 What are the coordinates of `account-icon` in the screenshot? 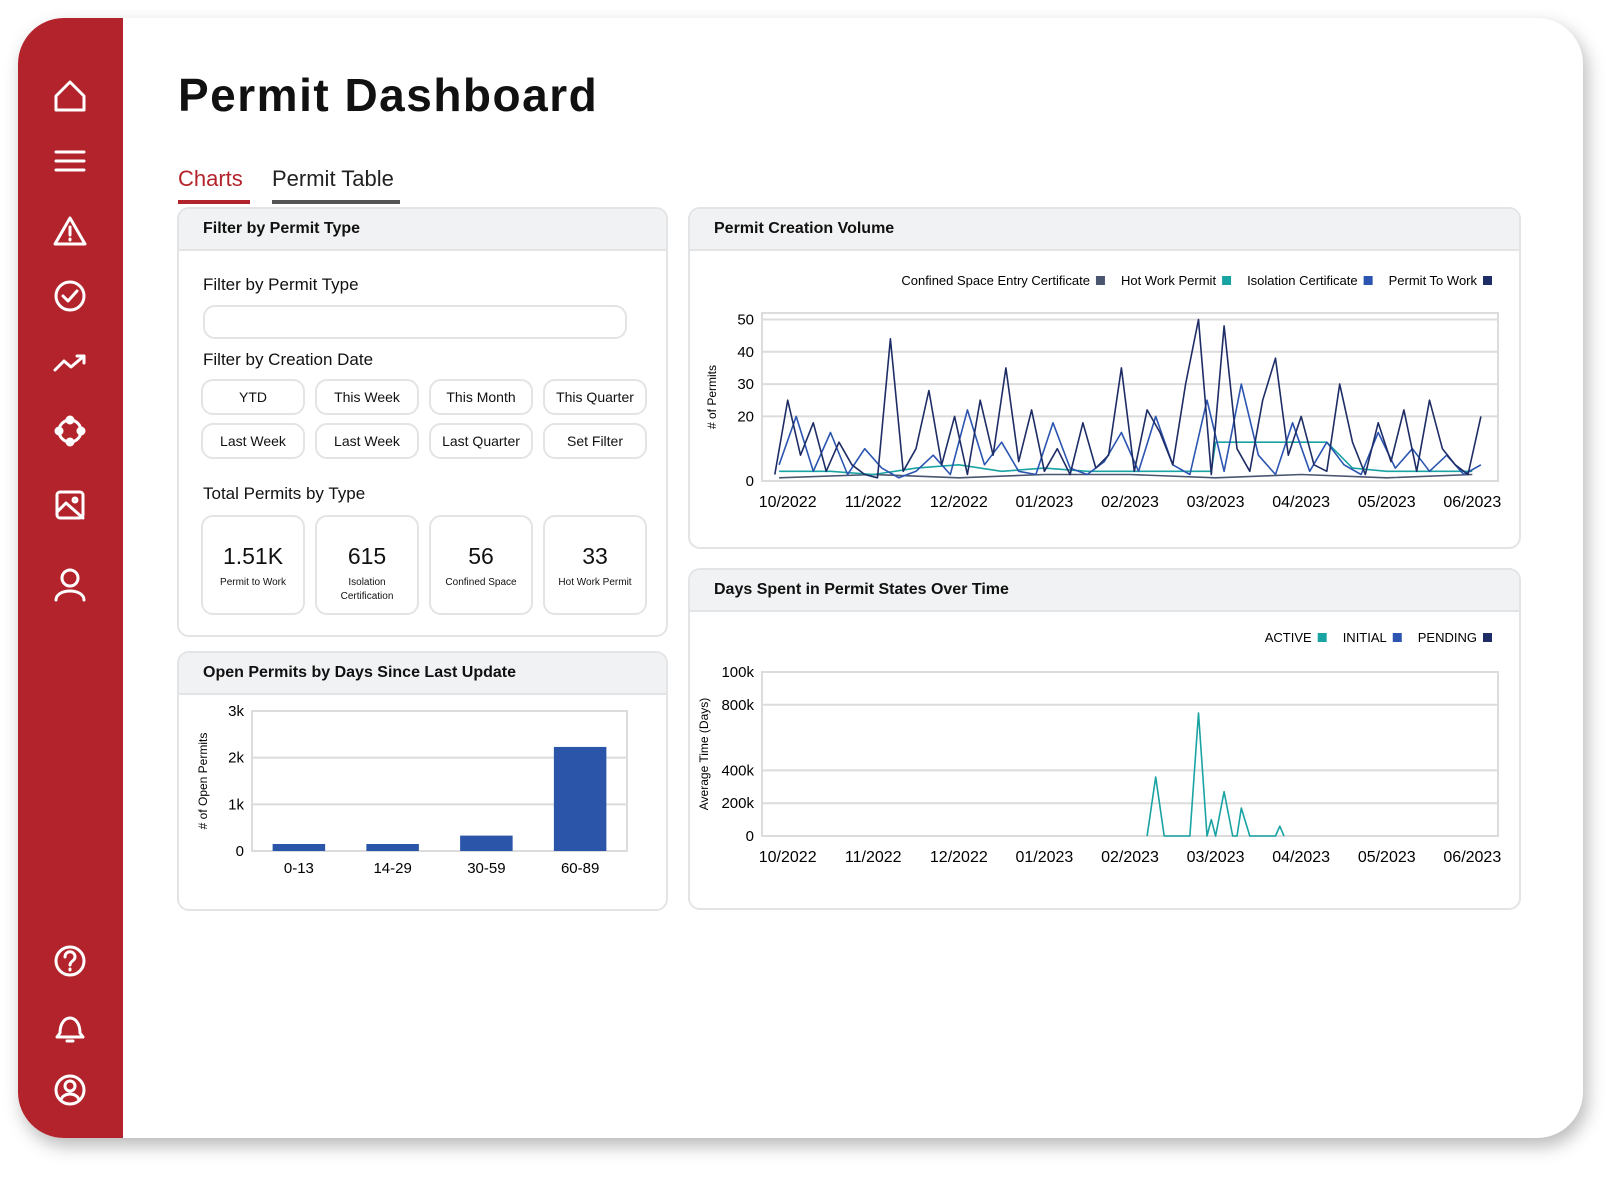 It's located at (70, 1090).